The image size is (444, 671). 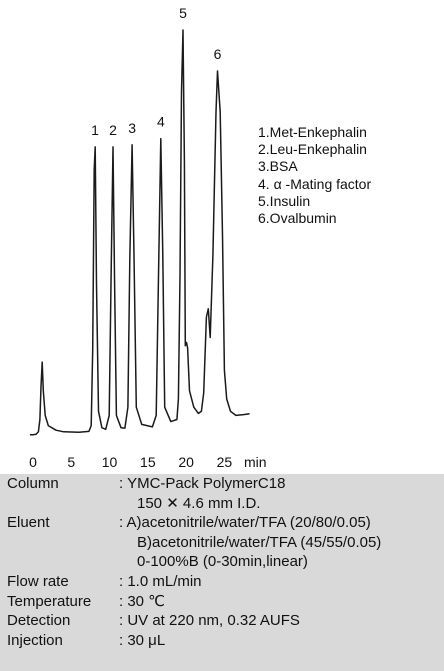 What do you see at coordinates (284, 200) in the screenshot?
I see `legend-item: 5.Insulin` at bounding box center [284, 200].